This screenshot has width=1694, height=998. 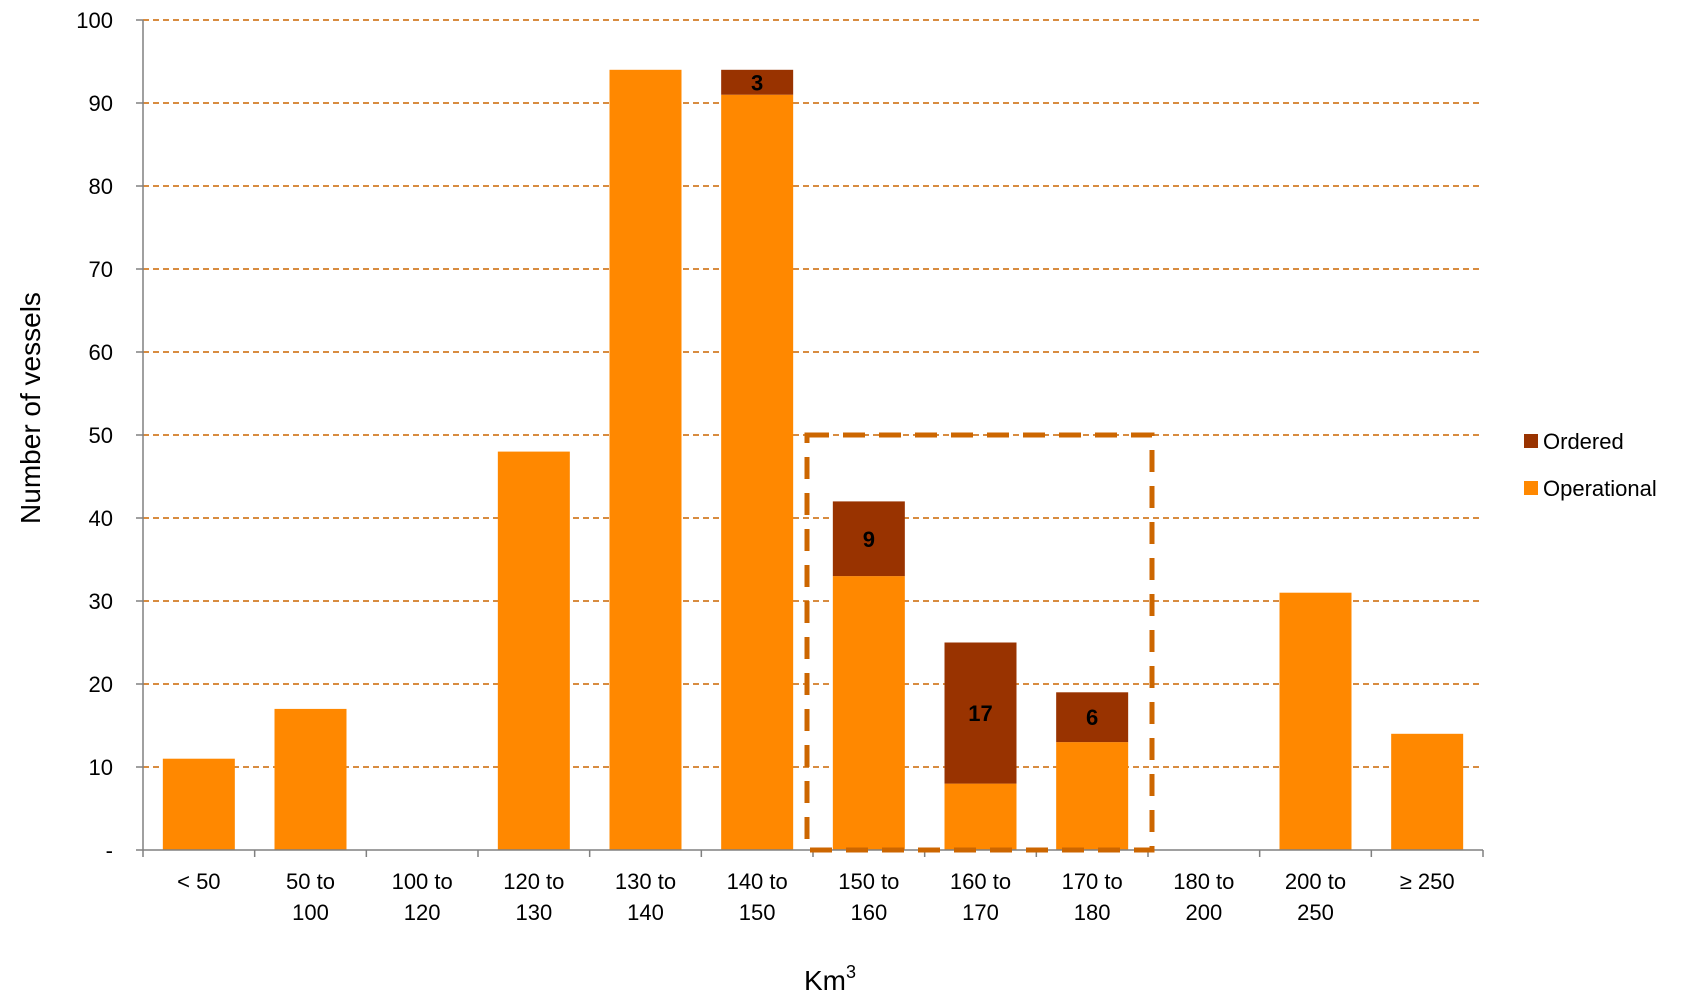 I want to click on x-tick-label-11: ≥ 250, so click(x=1427, y=881).